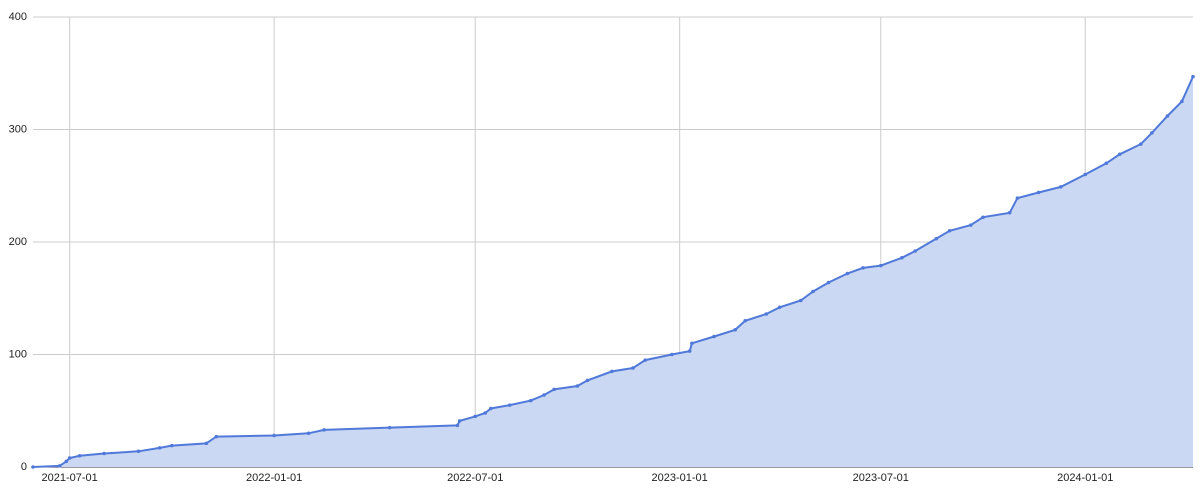 The image size is (1200, 499). Describe the element at coordinates (680, 478) in the screenshot. I see `x-tick-label: 2023-01-01` at that location.